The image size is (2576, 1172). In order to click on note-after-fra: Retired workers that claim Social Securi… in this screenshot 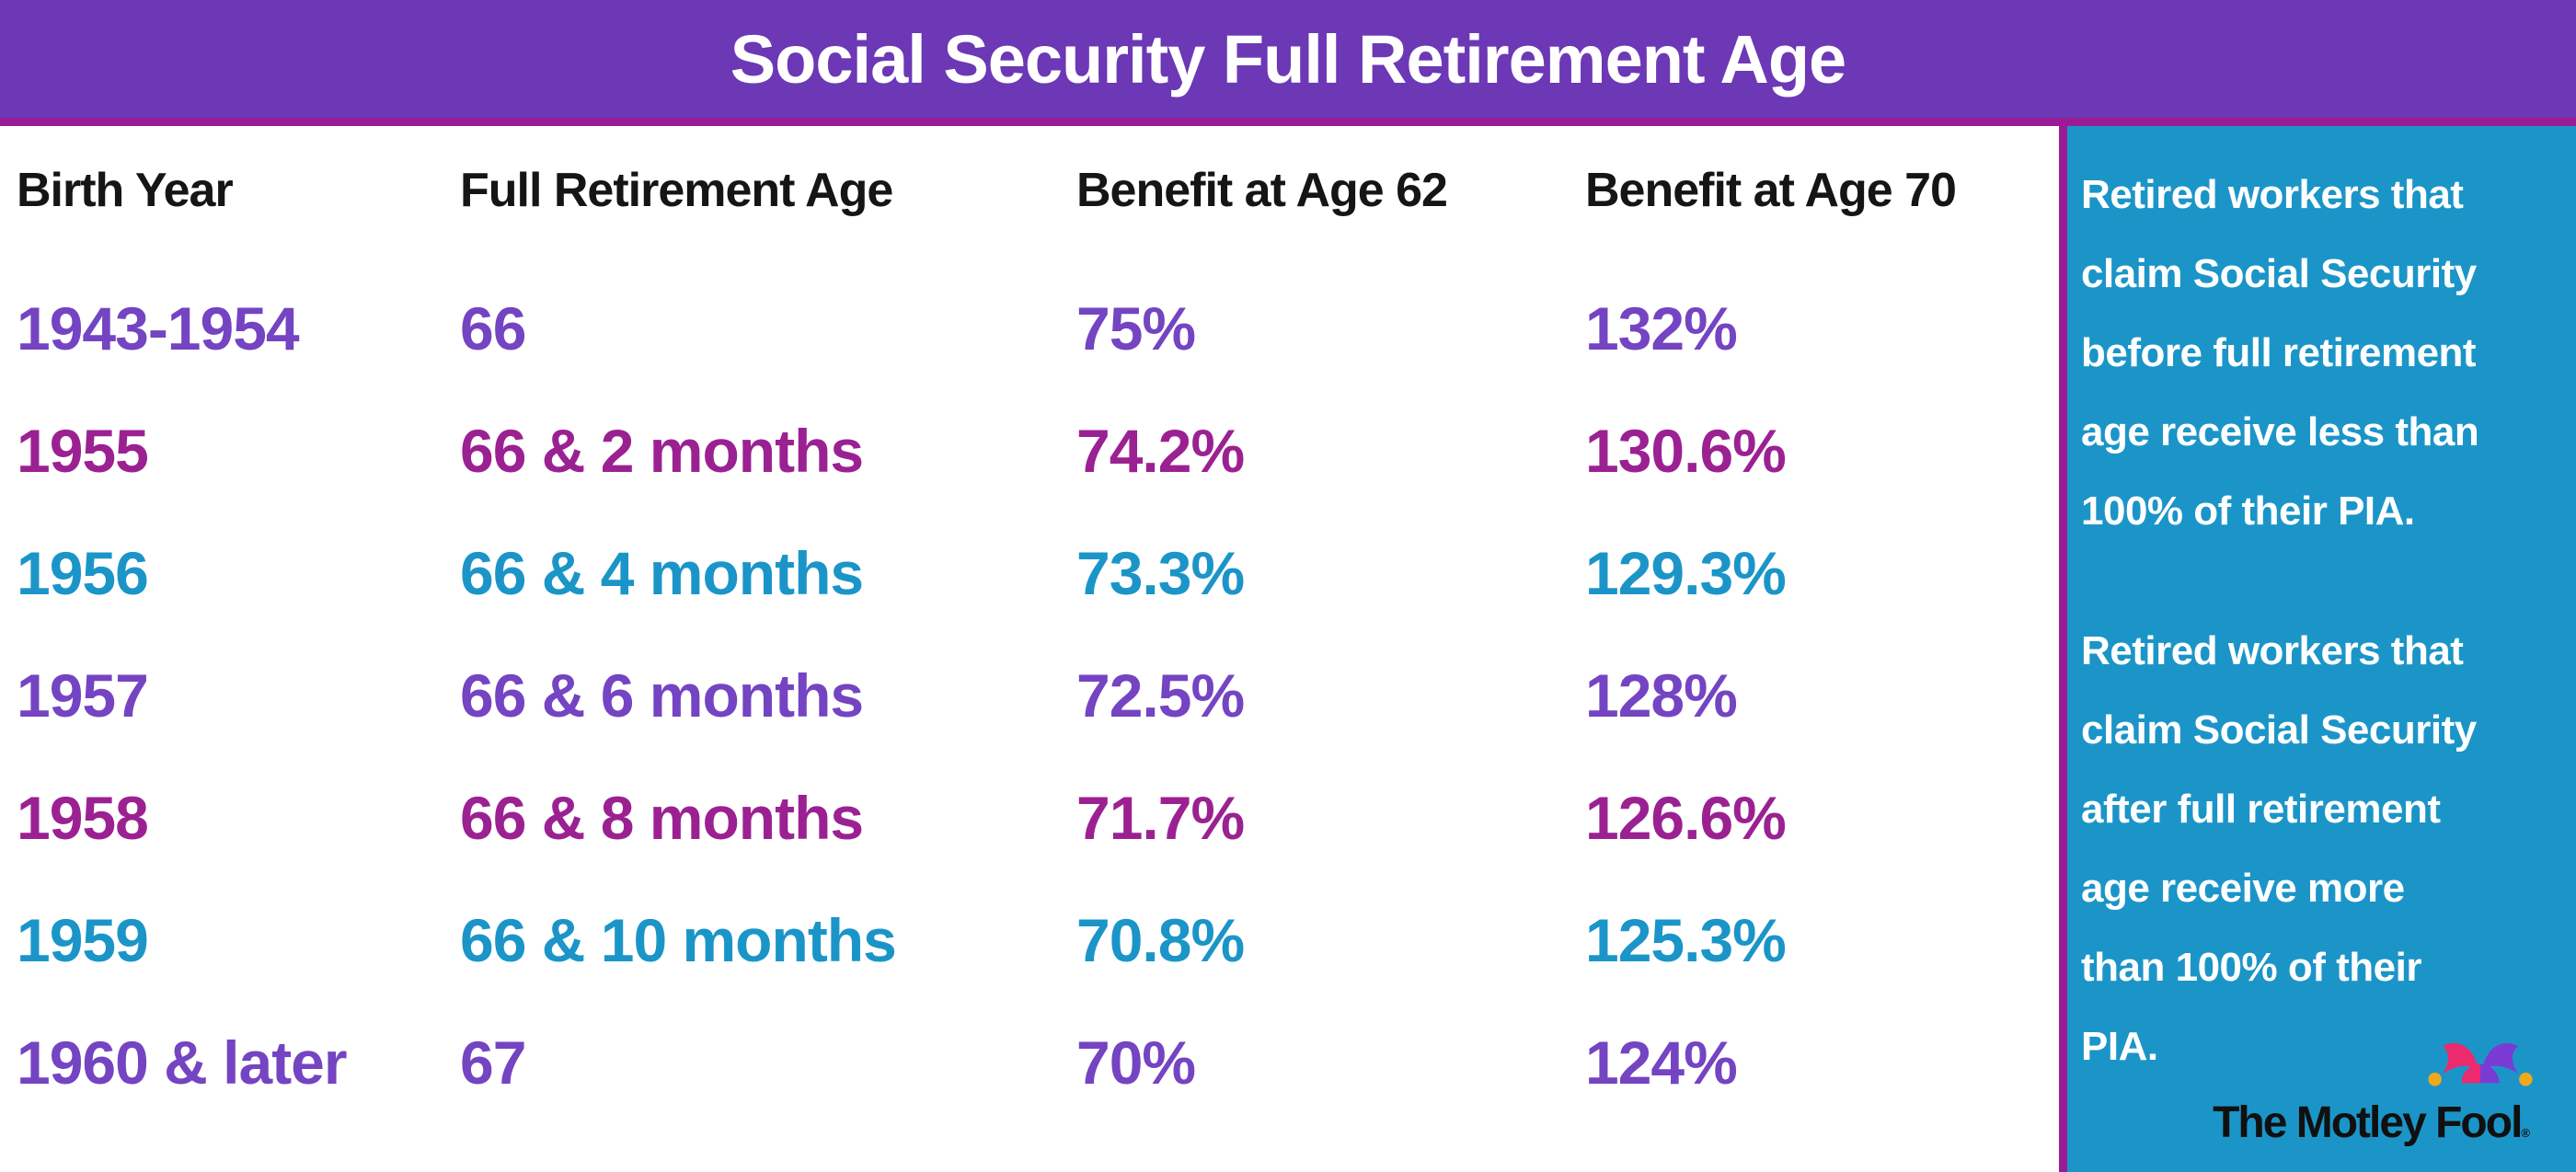, I will do `click(2279, 848)`.